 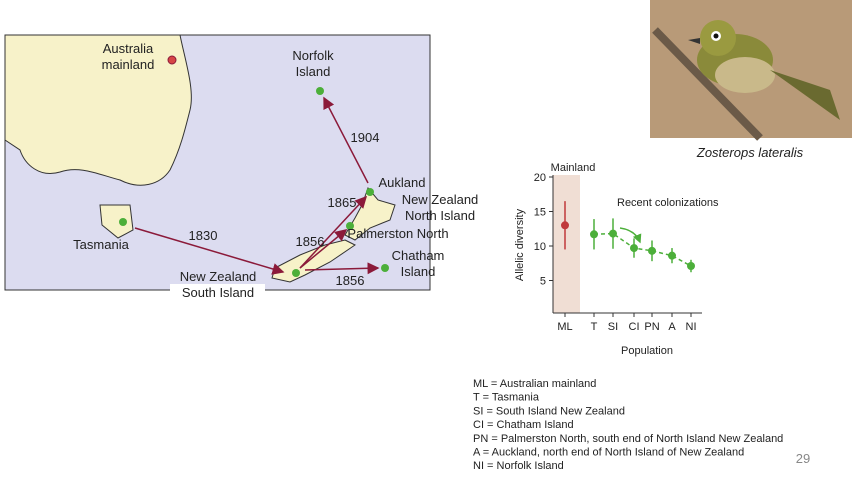 What do you see at coordinates (370, 214) in the screenshot?
I see `north-island` at bounding box center [370, 214].